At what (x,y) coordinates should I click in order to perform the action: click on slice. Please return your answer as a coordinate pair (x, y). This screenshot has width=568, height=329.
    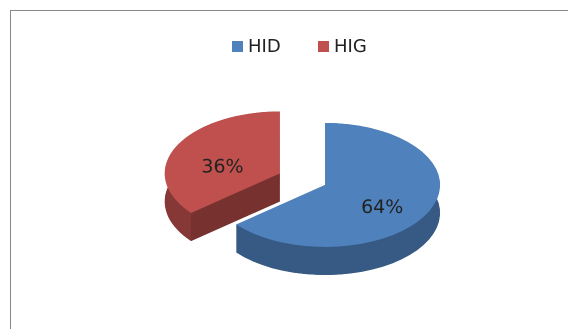
    Looking at the image, I should click on (222, 176).